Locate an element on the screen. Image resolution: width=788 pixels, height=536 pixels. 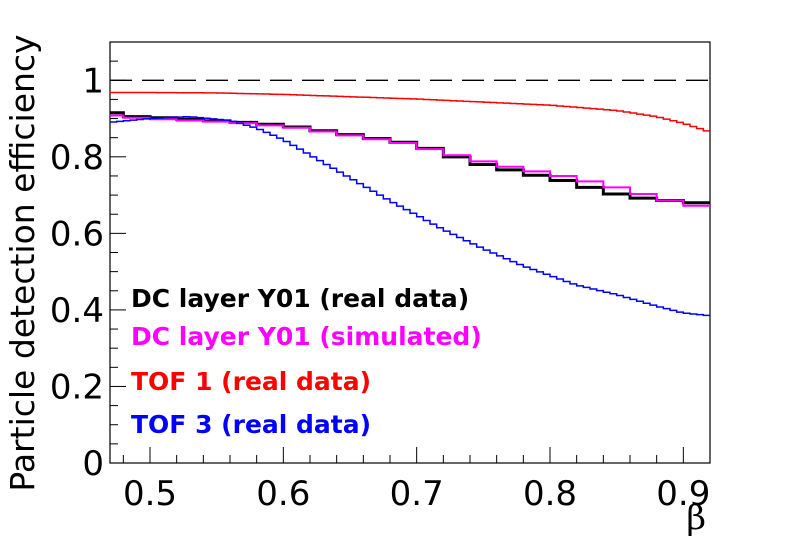
y-tick-label: 1 is located at coordinates (93, 81).